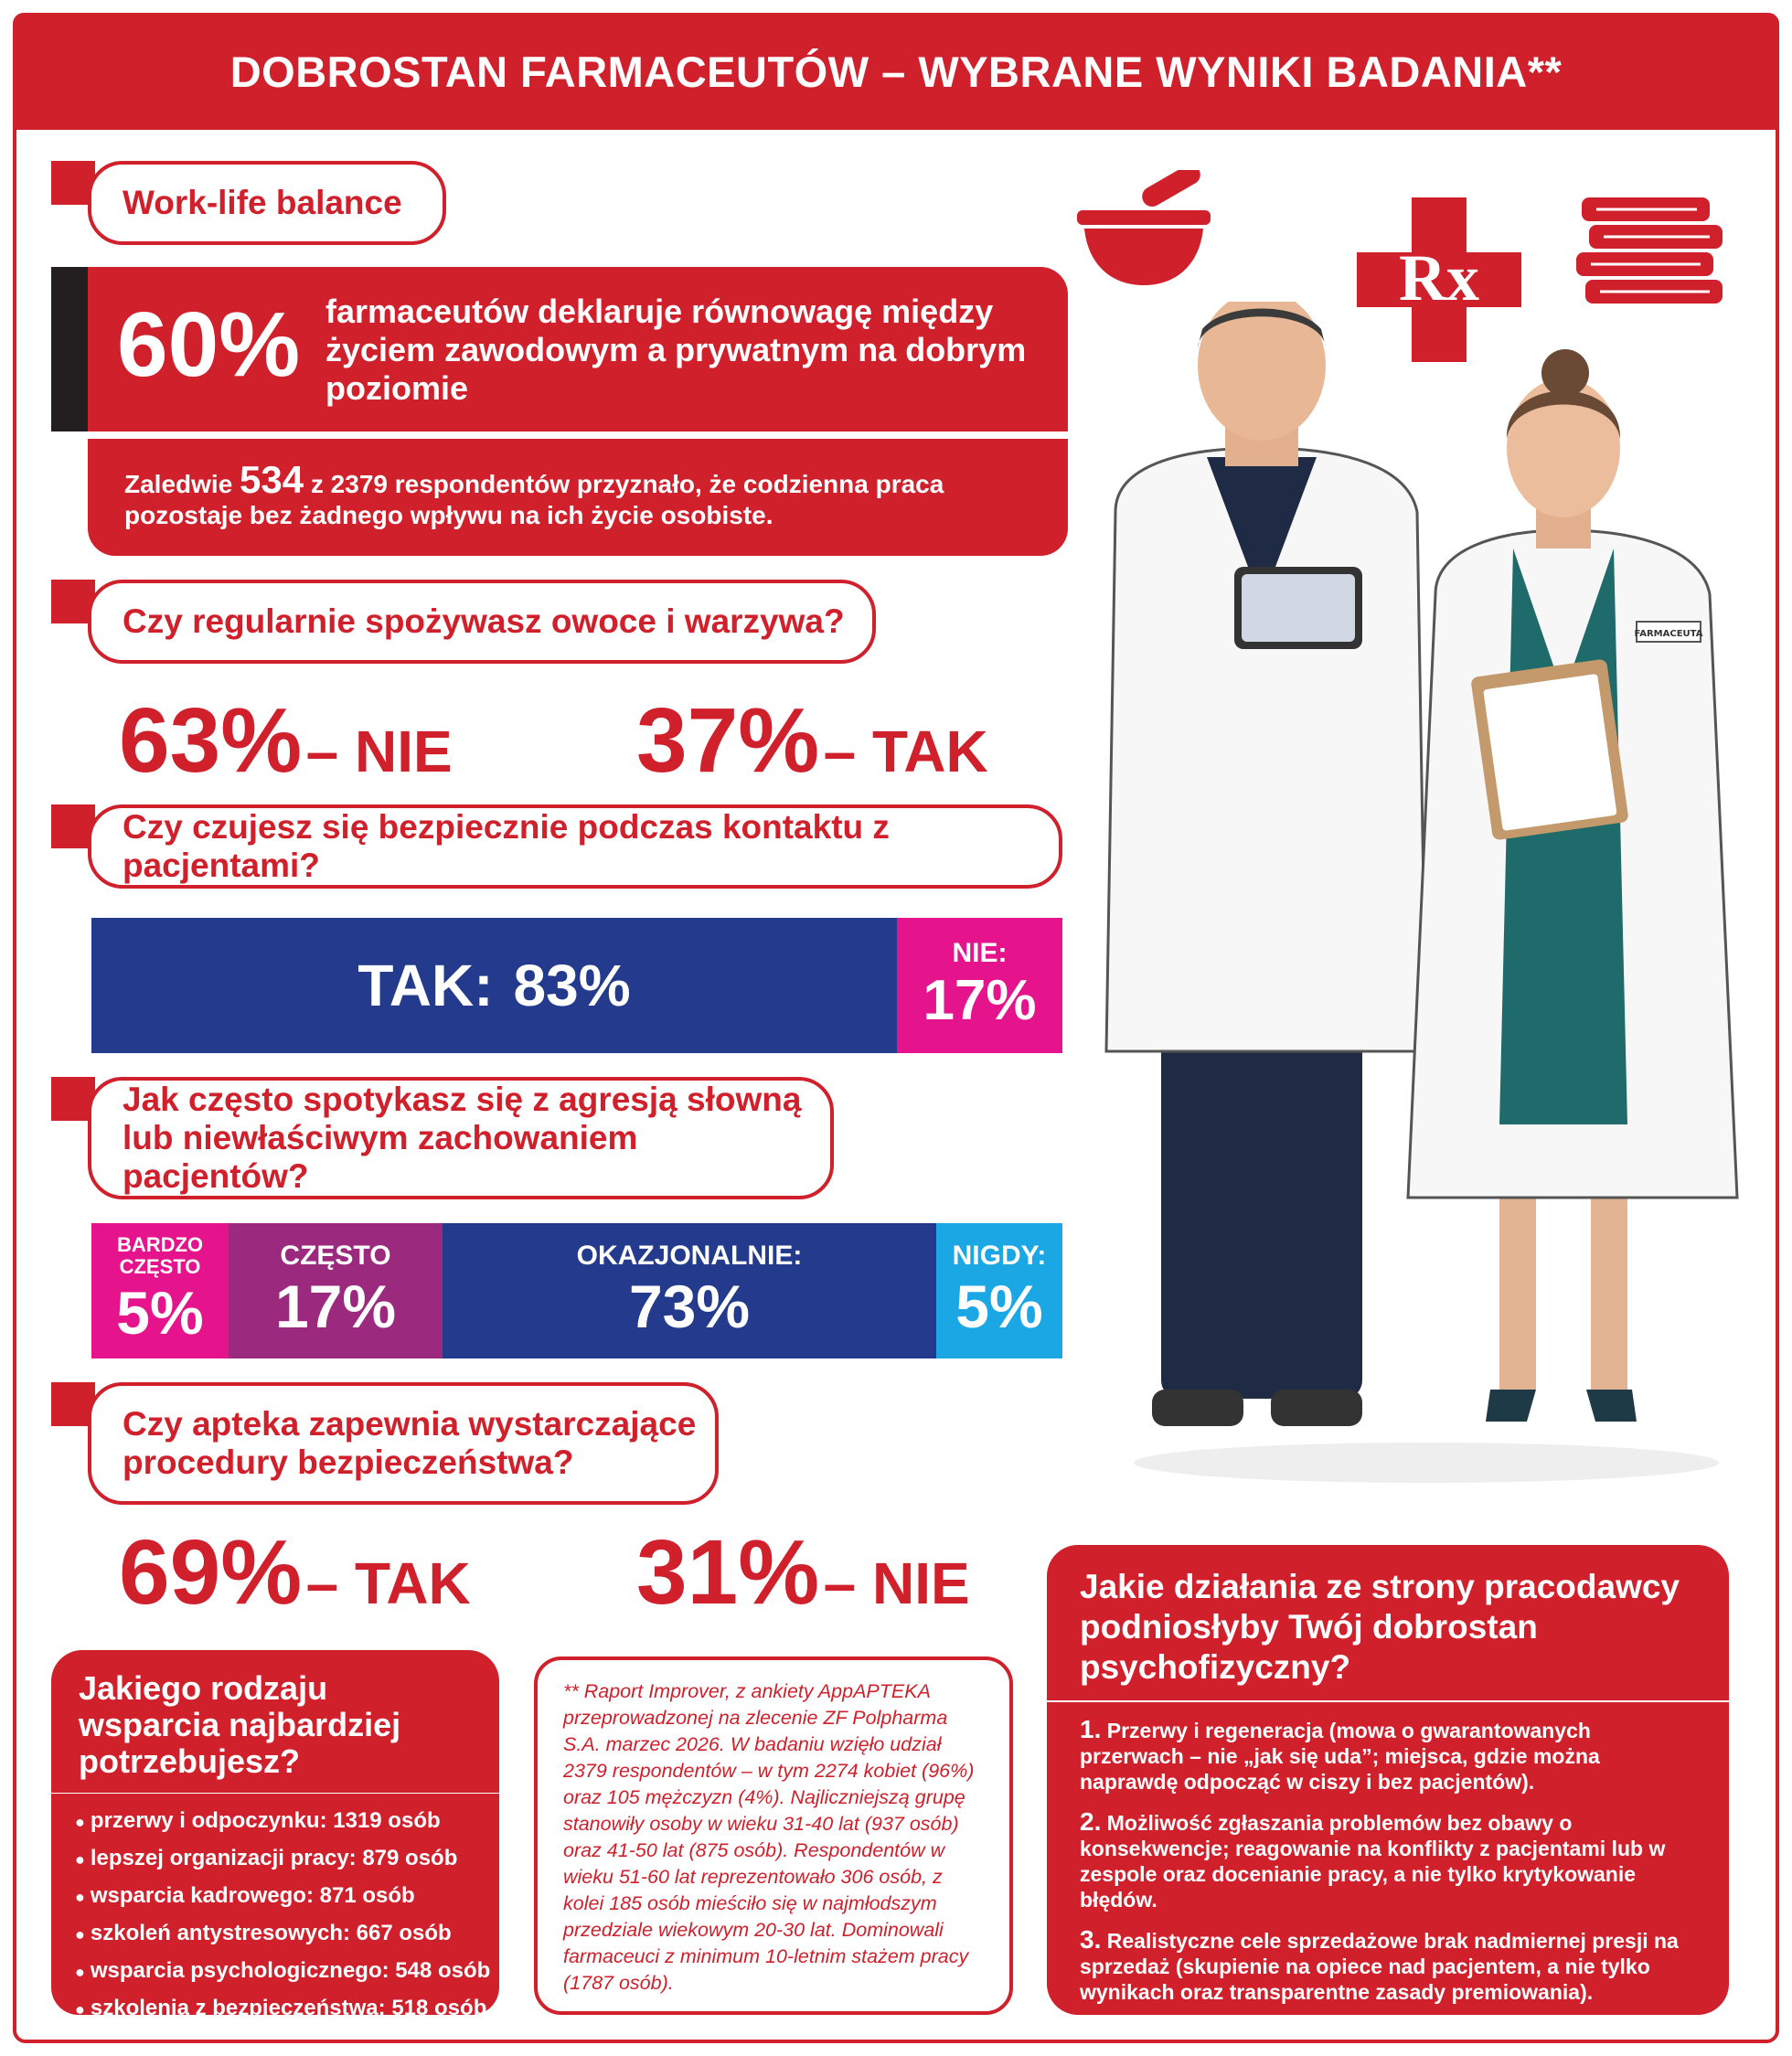 The height and width of the screenshot is (2056, 1792). What do you see at coordinates (689, 1256) in the screenshot?
I see `aggression-segment-label: OKAZJONALNIE:` at bounding box center [689, 1256].